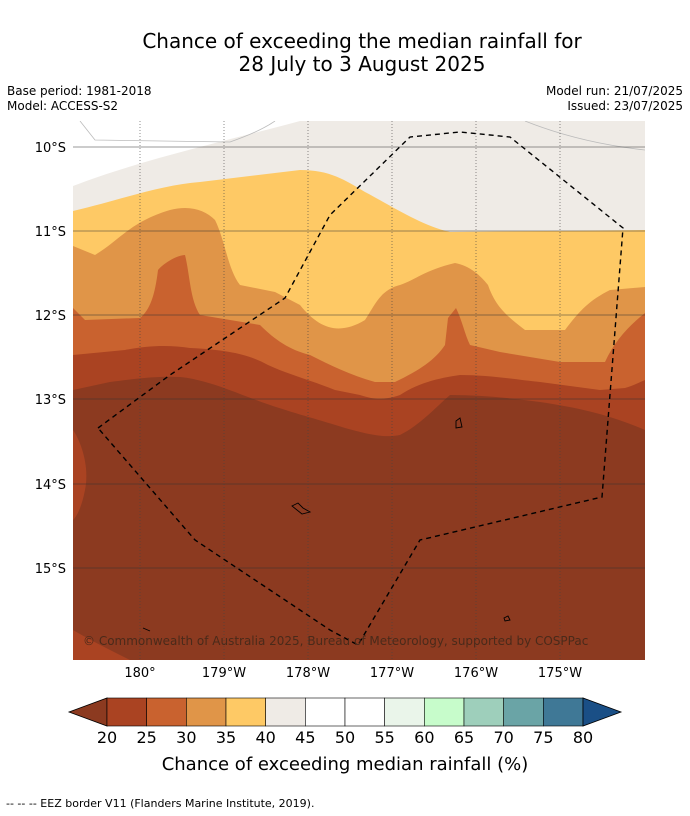 The image size is (690, 816). Describe the element at coordinates (345, 764) in the screenshot. I see `colorbar-label: Chance of exceeding median rainfall (%)` at that location.